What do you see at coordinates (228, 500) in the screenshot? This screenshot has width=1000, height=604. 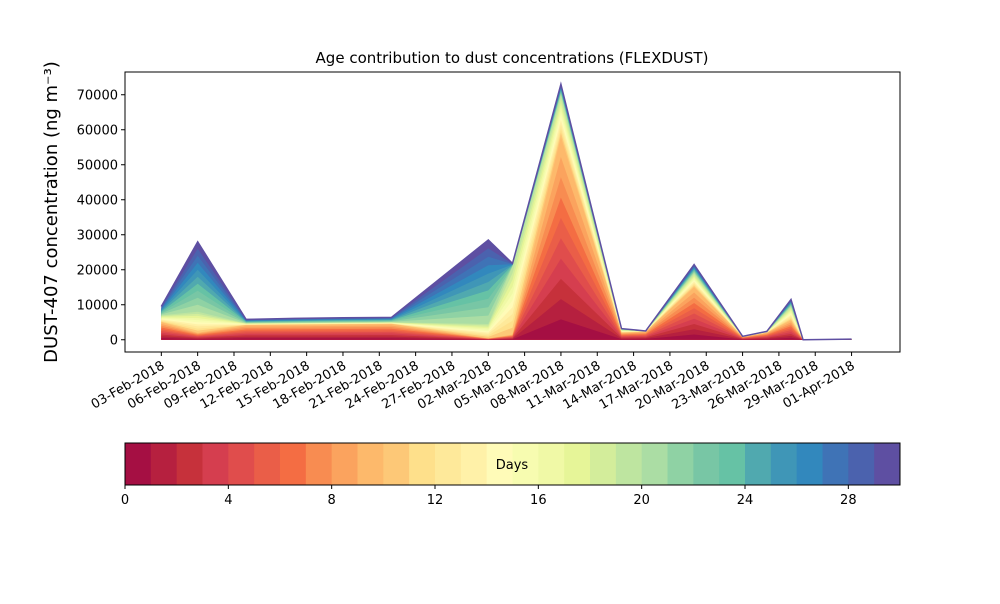 I see `colorbar-tick-label: 4` at bounding box center [228, 500].